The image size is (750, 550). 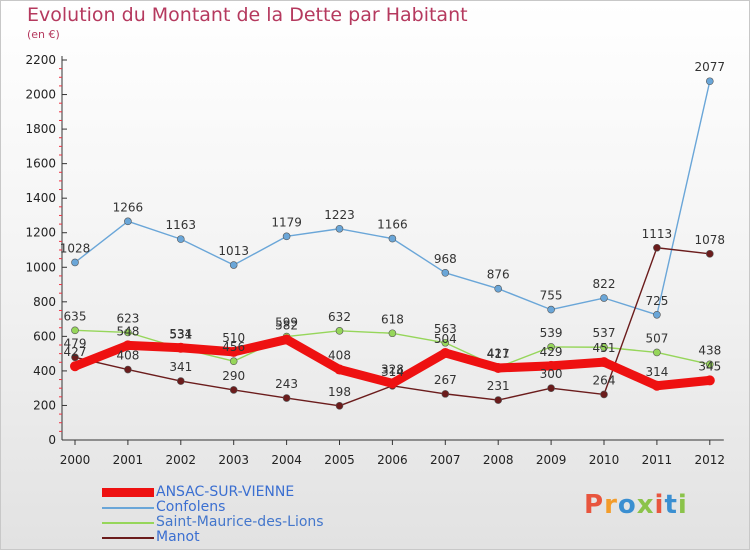 What do you see at coordinates (233, 338) in the screenshot?
I see `data-label: 510` at bounding box center [233, 338].